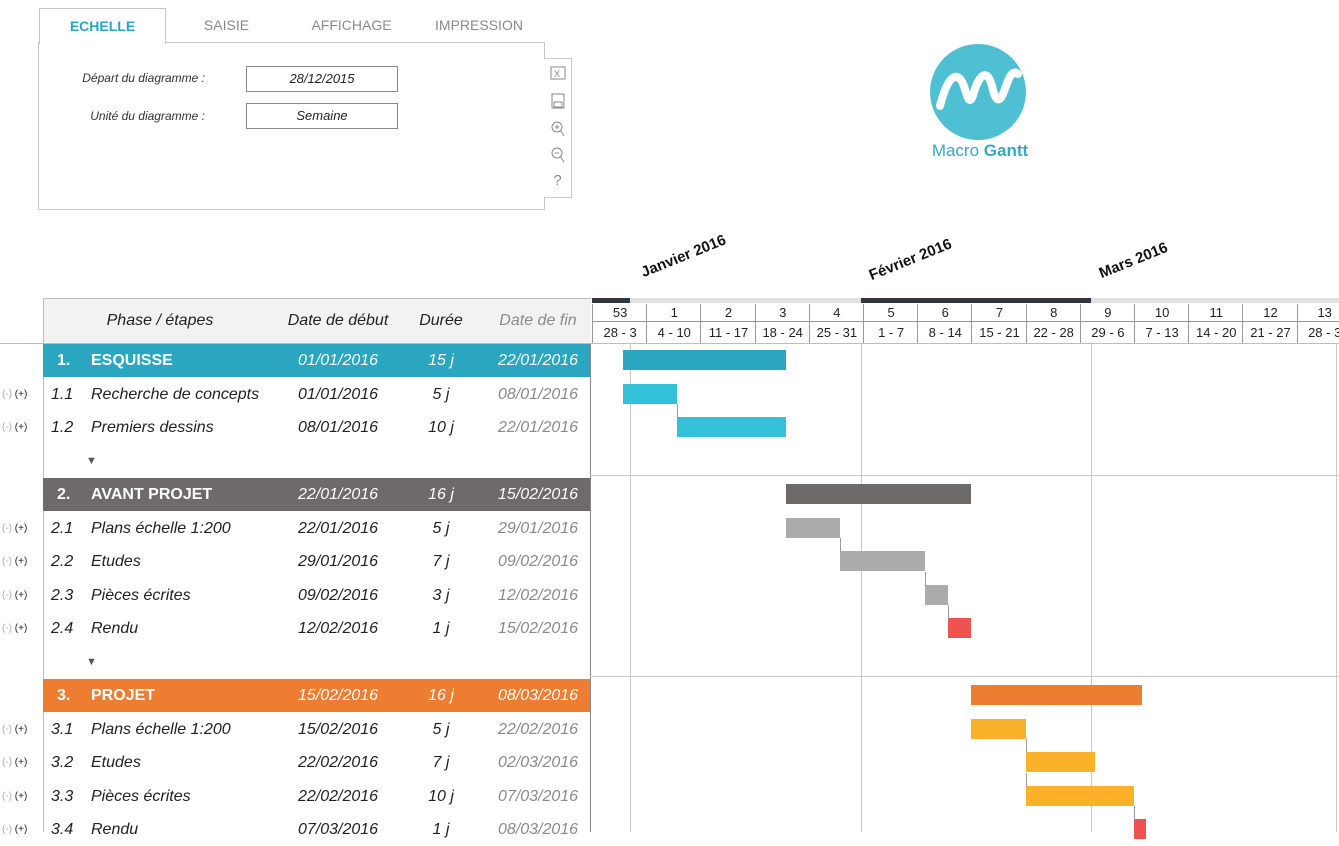  What do you see at coordinates (175, 394) in the screenshot?
I see `row-name: Recherche de concepts` at bounding box center [175, 394].